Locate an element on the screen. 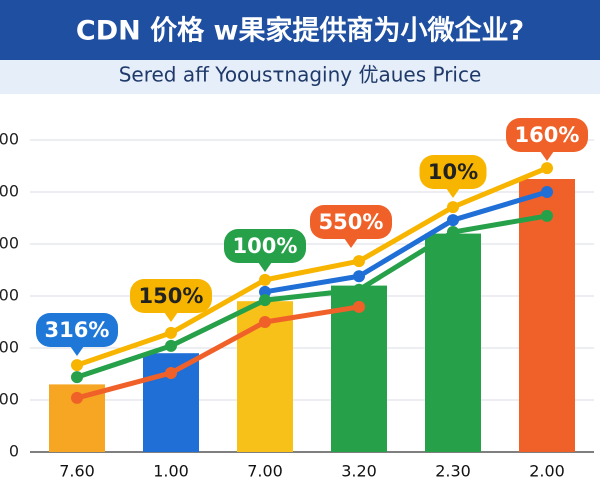 This screenshot has width=600, height=500. x-tick-label: 7.60 is located at coordinates (77, 471).